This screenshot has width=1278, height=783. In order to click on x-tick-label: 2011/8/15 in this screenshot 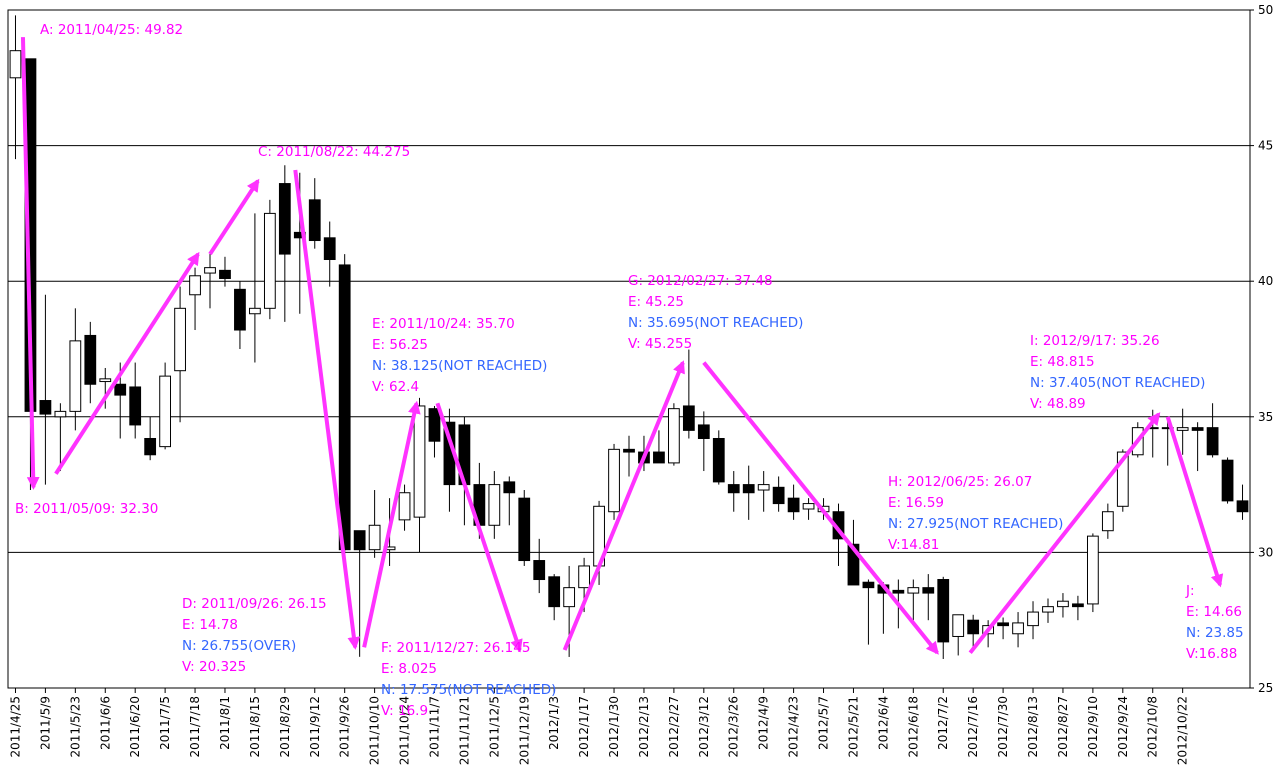, I will do `click(255, 727)`.